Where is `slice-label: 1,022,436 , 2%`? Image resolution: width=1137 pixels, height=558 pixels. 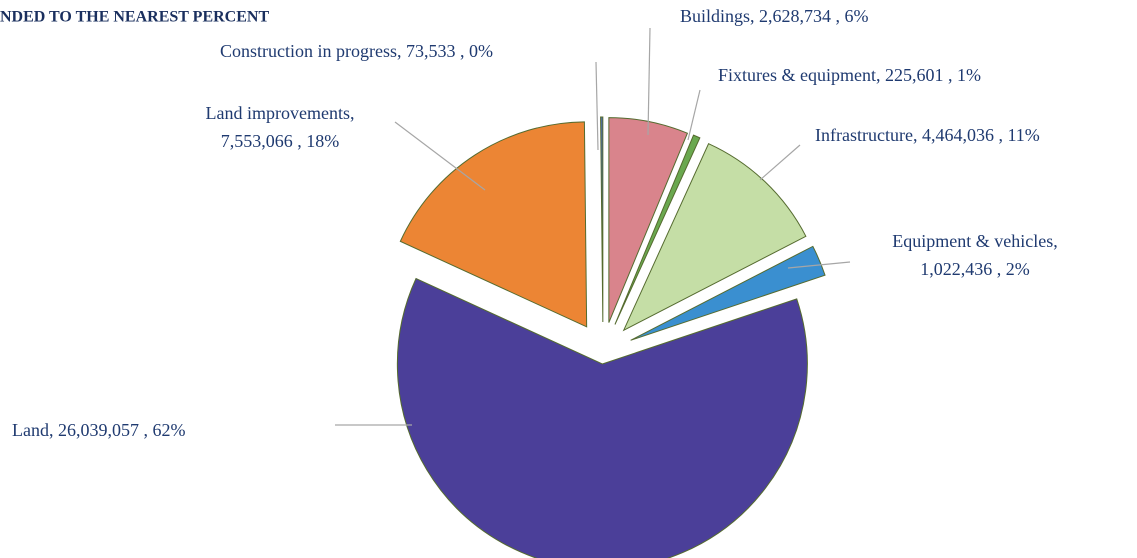 slice-label: 1,022,436 , 2% is located at coordinates (975, 269).